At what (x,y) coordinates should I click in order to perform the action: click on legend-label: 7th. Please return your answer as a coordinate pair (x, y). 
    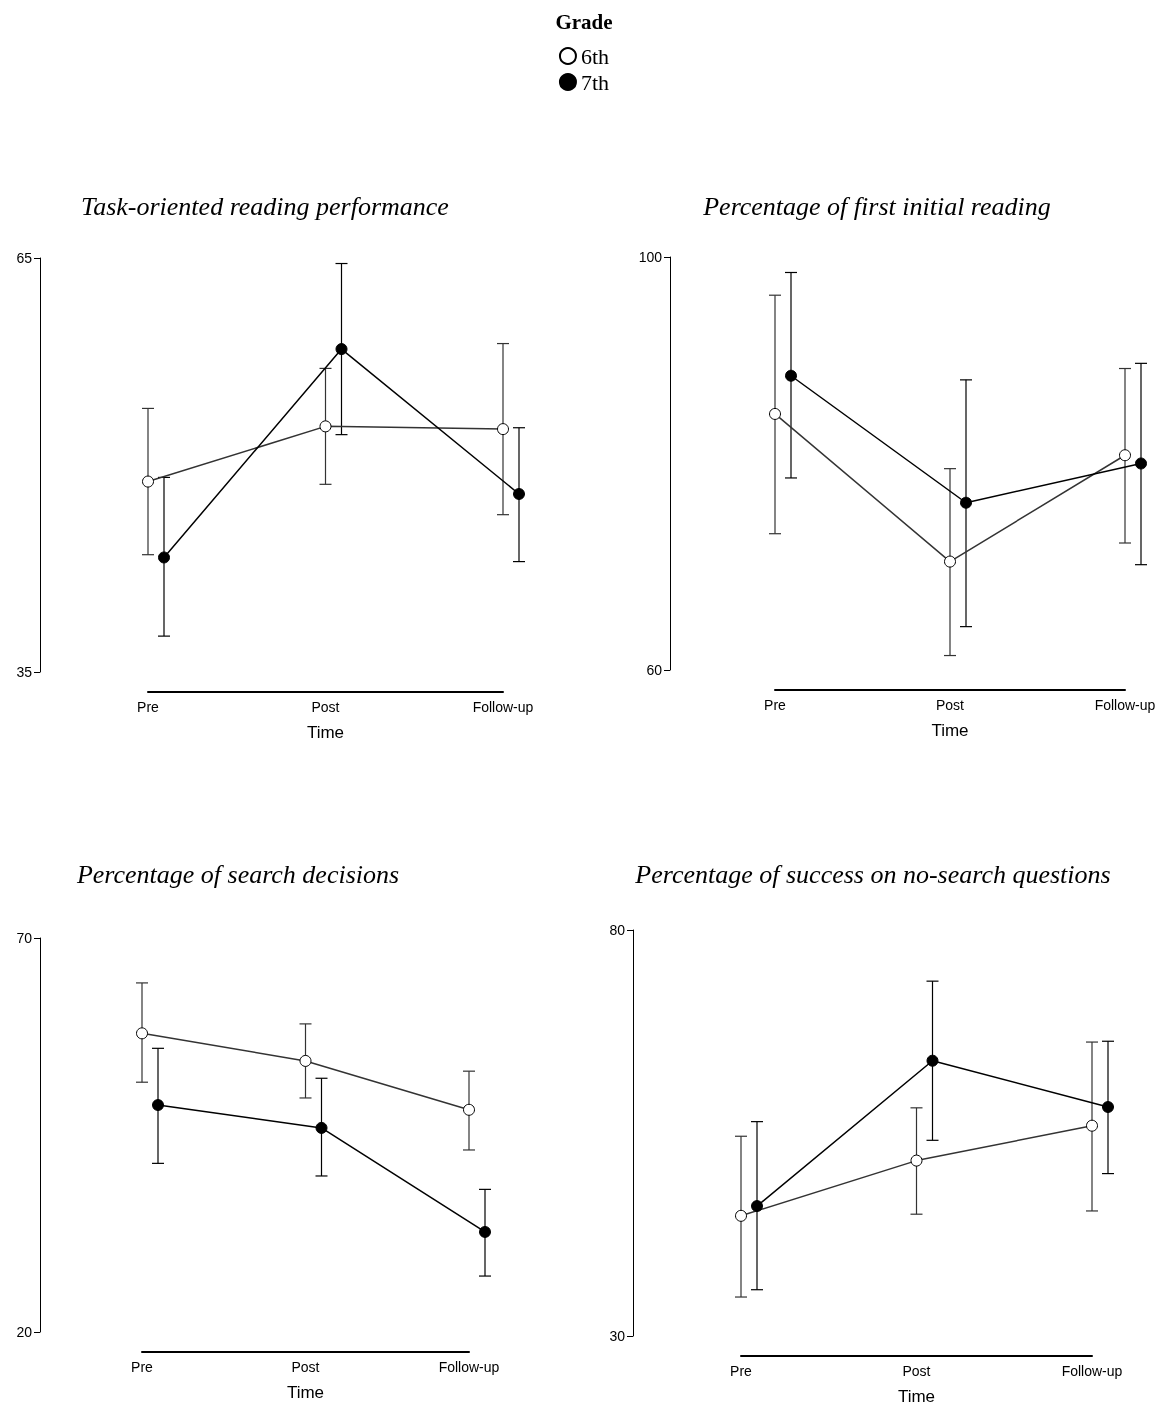
    Looking at the image, I should click on (595, 82).